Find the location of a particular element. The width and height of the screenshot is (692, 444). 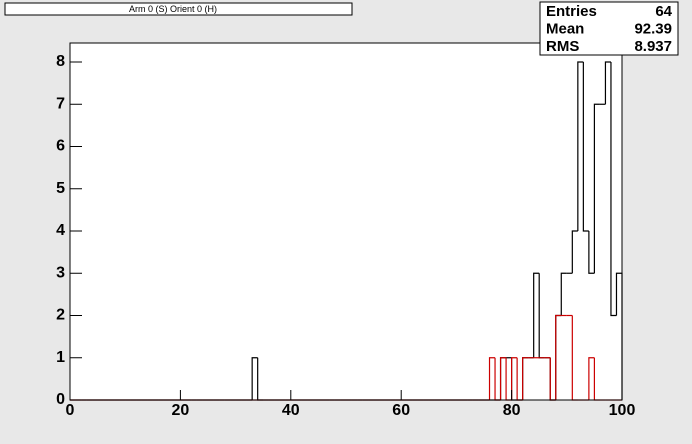

stat-value: 92.39 is located at coordinates (653, 28).